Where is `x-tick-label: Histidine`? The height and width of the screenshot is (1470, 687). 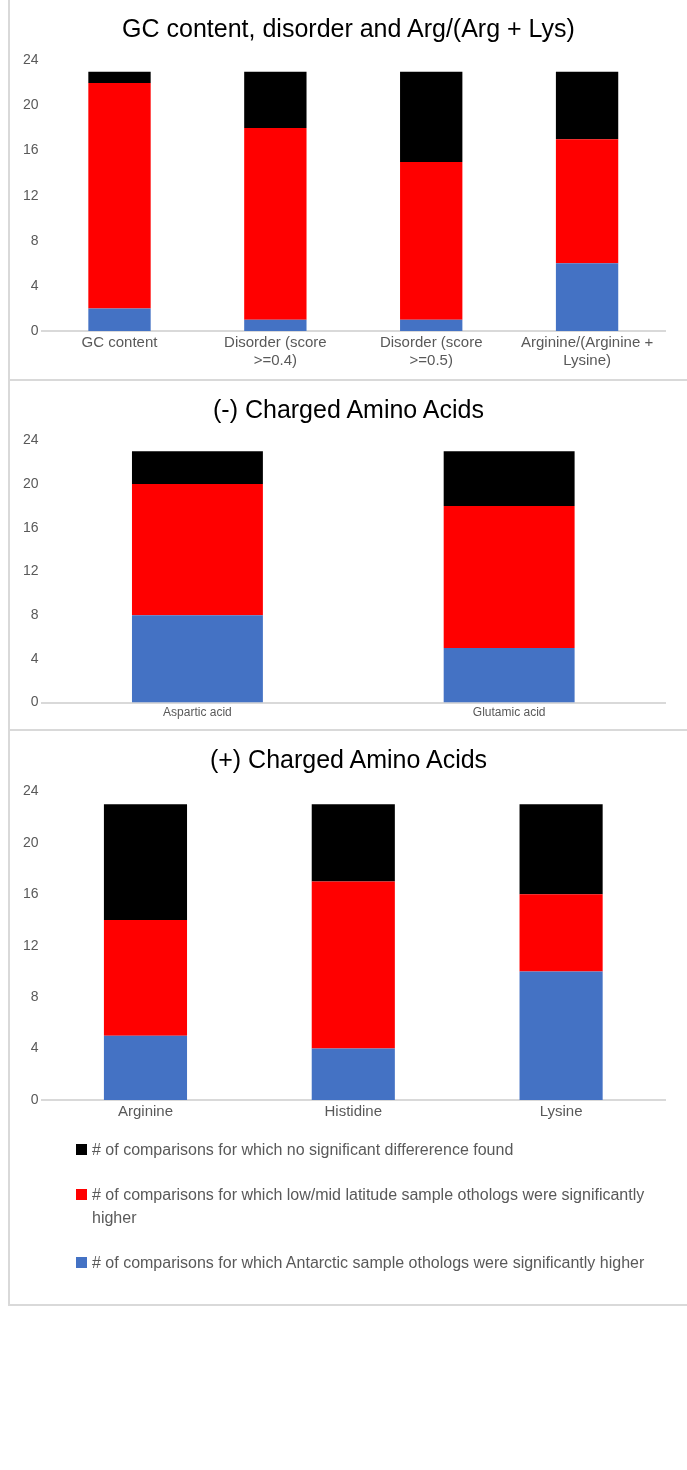 x-tick-label: Histidine is located at coordinates (353, 1110).